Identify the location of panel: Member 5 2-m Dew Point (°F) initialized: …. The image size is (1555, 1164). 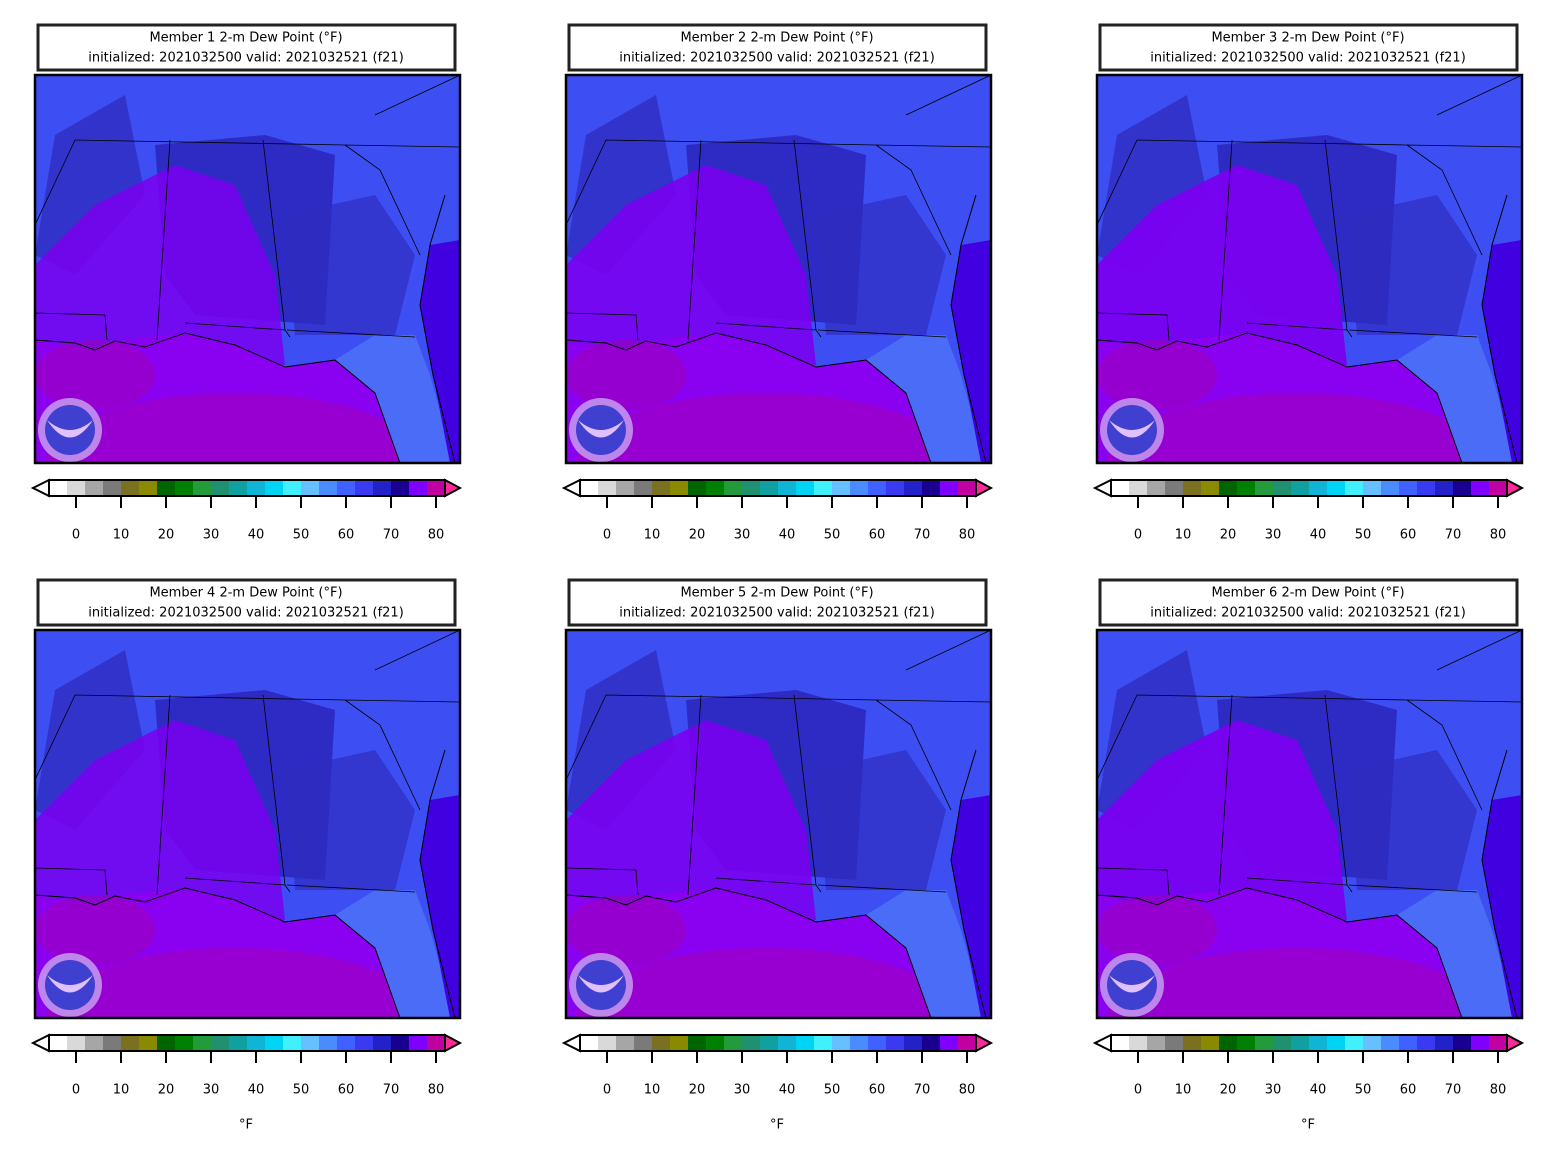
(777, 855).